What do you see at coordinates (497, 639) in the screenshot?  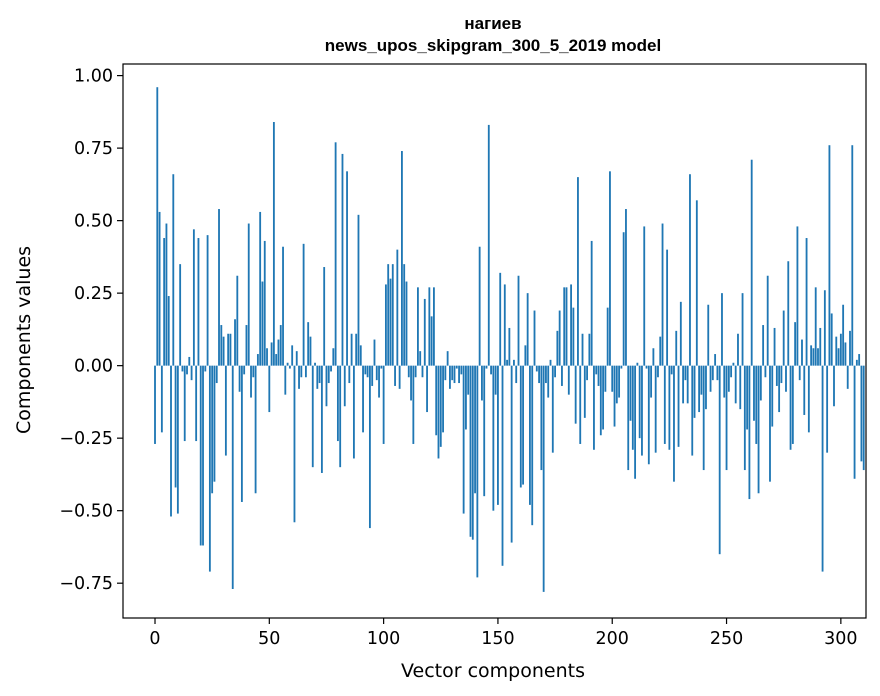 I see `x-tick-label: 150` at bounding box center [497, 639].